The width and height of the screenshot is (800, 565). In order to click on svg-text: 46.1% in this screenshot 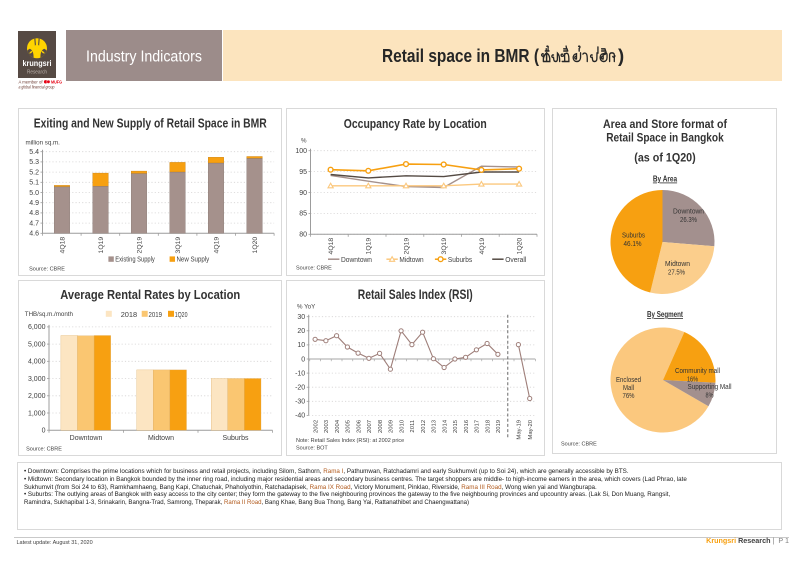, I will do `click(632, 244)`.